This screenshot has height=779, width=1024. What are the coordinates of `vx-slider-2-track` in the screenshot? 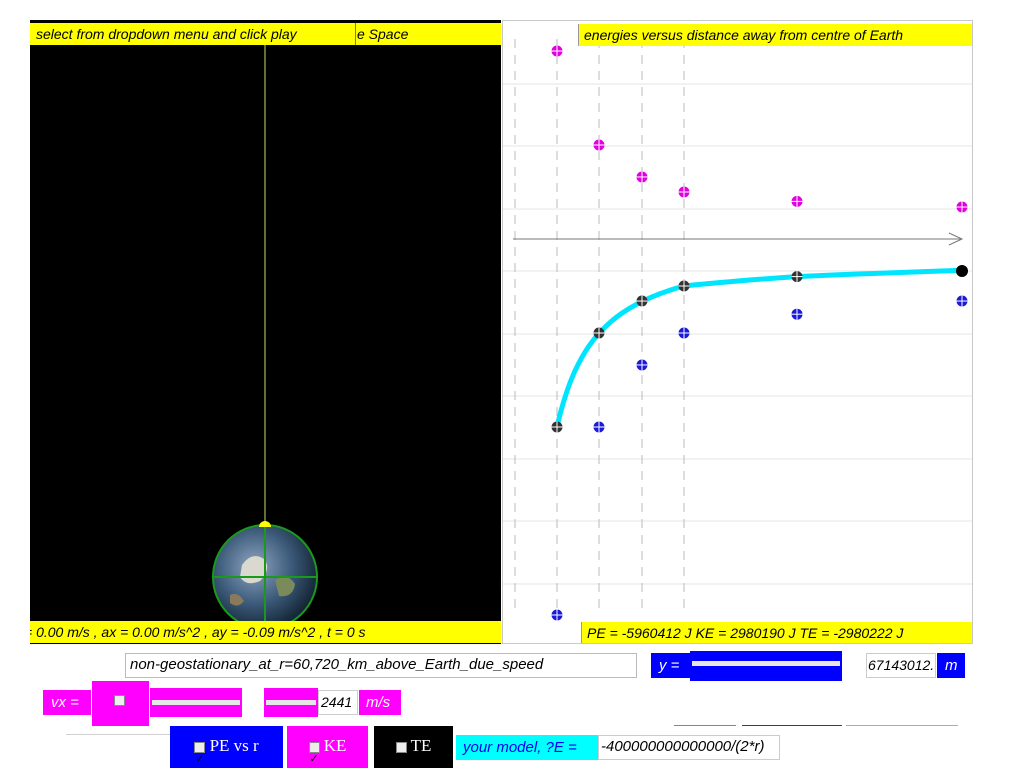 It's located at (291, 702).